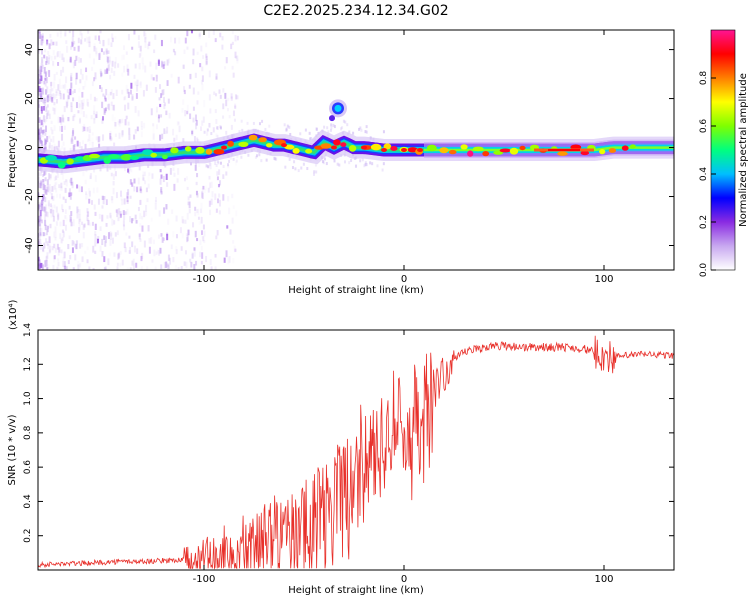 This screenshot has height=600, width=750. Describe the element at coordinates (704, 270) in the screenshot. I see `colorbar-tick-label: 0.0` at that location.